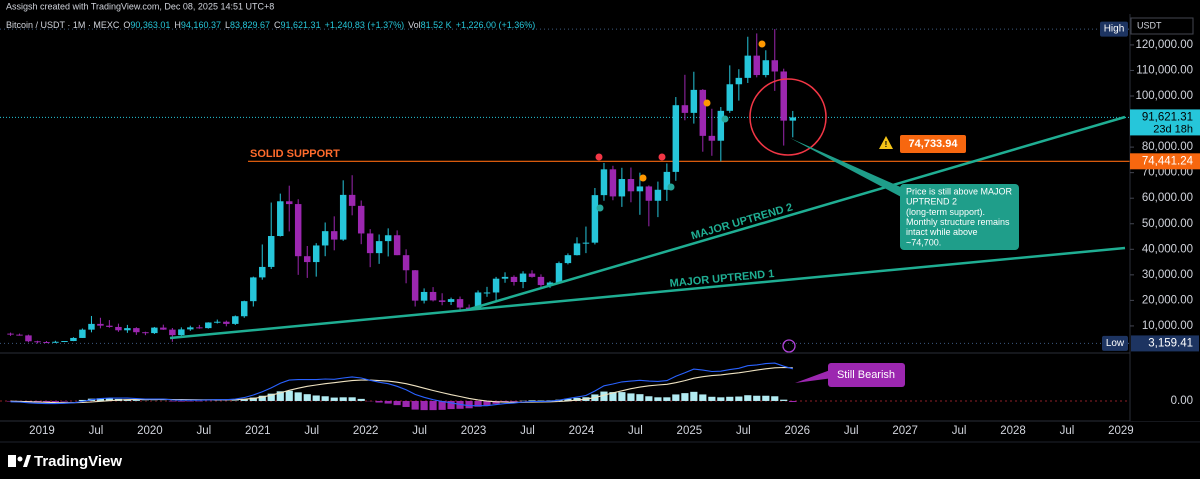 Image resolution: width=1200 pixels, height=479 pixels. What do you see at coordinates (1167, 300) in the screenshot?
I see `y-tick-label: 20,000.00` at bounding box center [1167, 300].